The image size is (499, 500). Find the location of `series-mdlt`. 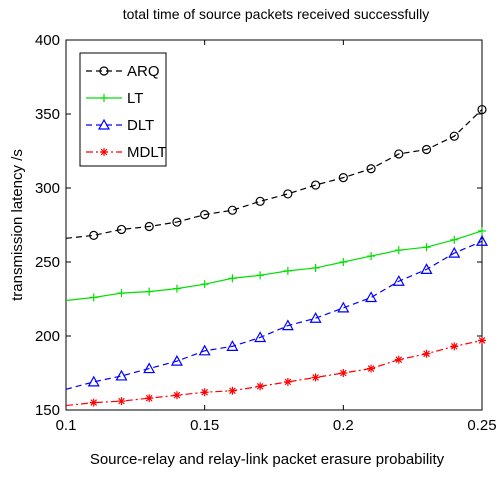

series-mdlt is located at coordinates (275, 371).